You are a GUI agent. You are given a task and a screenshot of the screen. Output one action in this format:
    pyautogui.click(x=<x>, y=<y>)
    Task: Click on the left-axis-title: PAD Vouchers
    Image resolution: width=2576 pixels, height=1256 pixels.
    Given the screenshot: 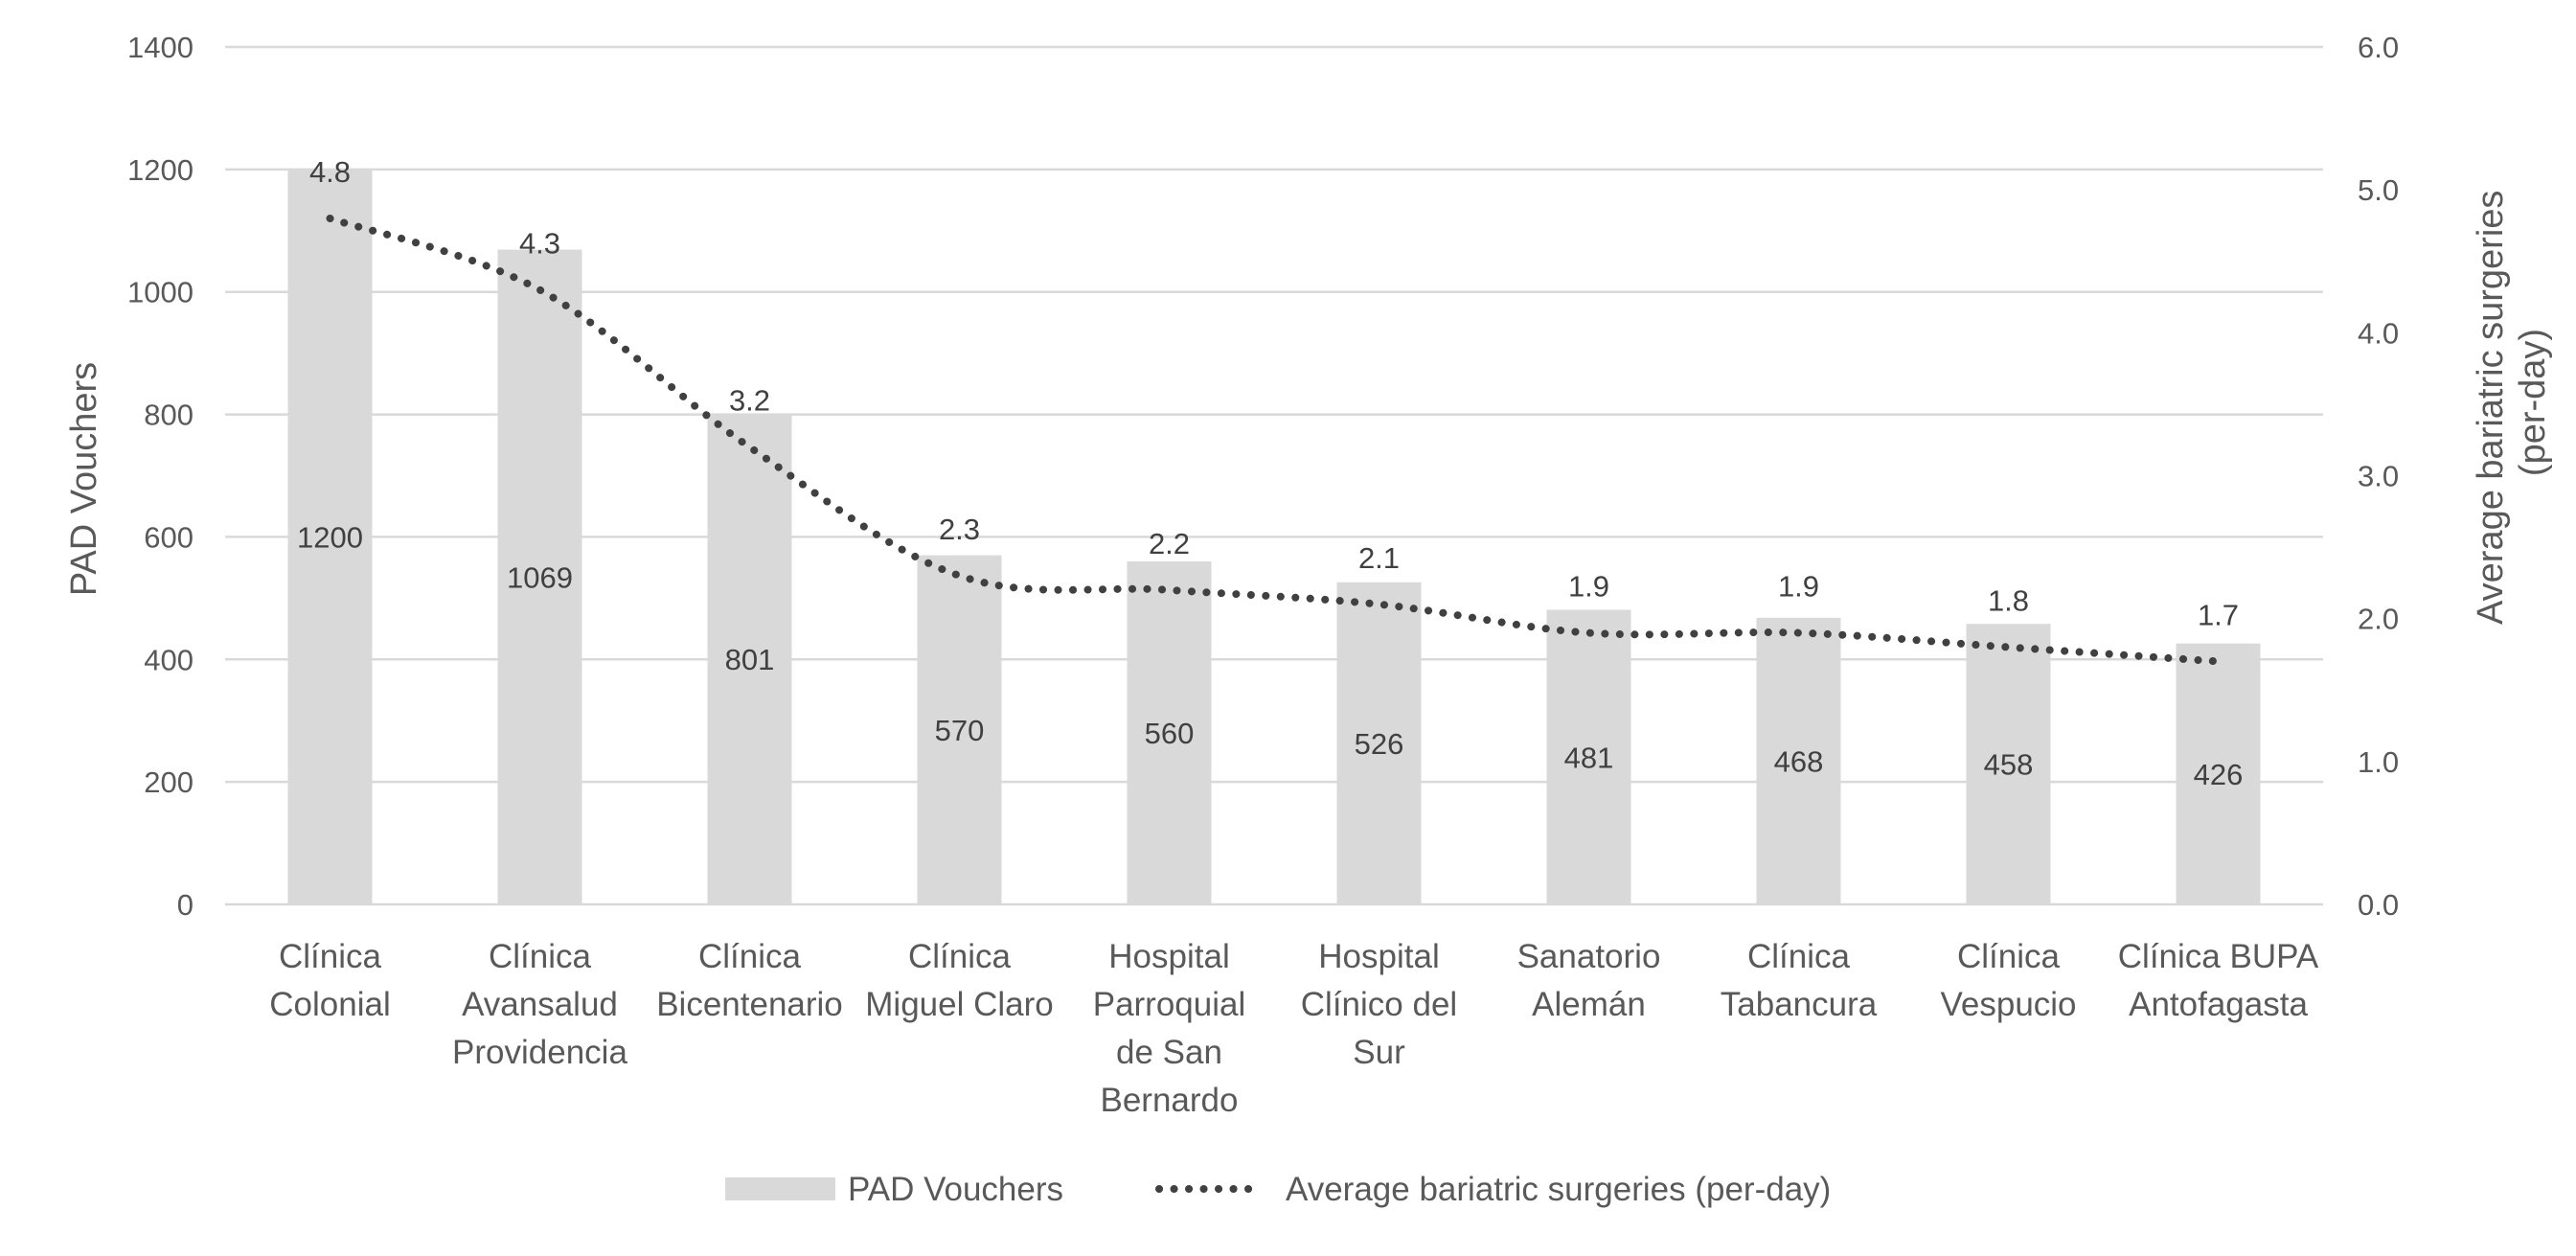 What is the action you would take?
    pyautogui.click(x=84, y=479)
    